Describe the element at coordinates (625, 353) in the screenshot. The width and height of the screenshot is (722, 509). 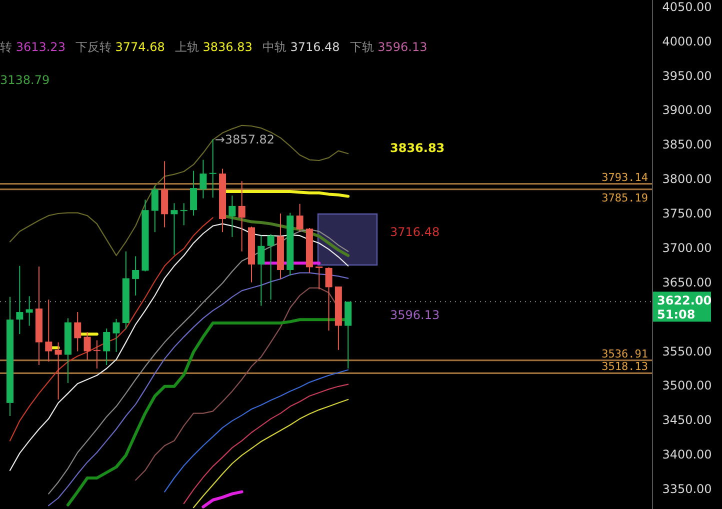
I see `ref-line-label: 3536.91` at that location.